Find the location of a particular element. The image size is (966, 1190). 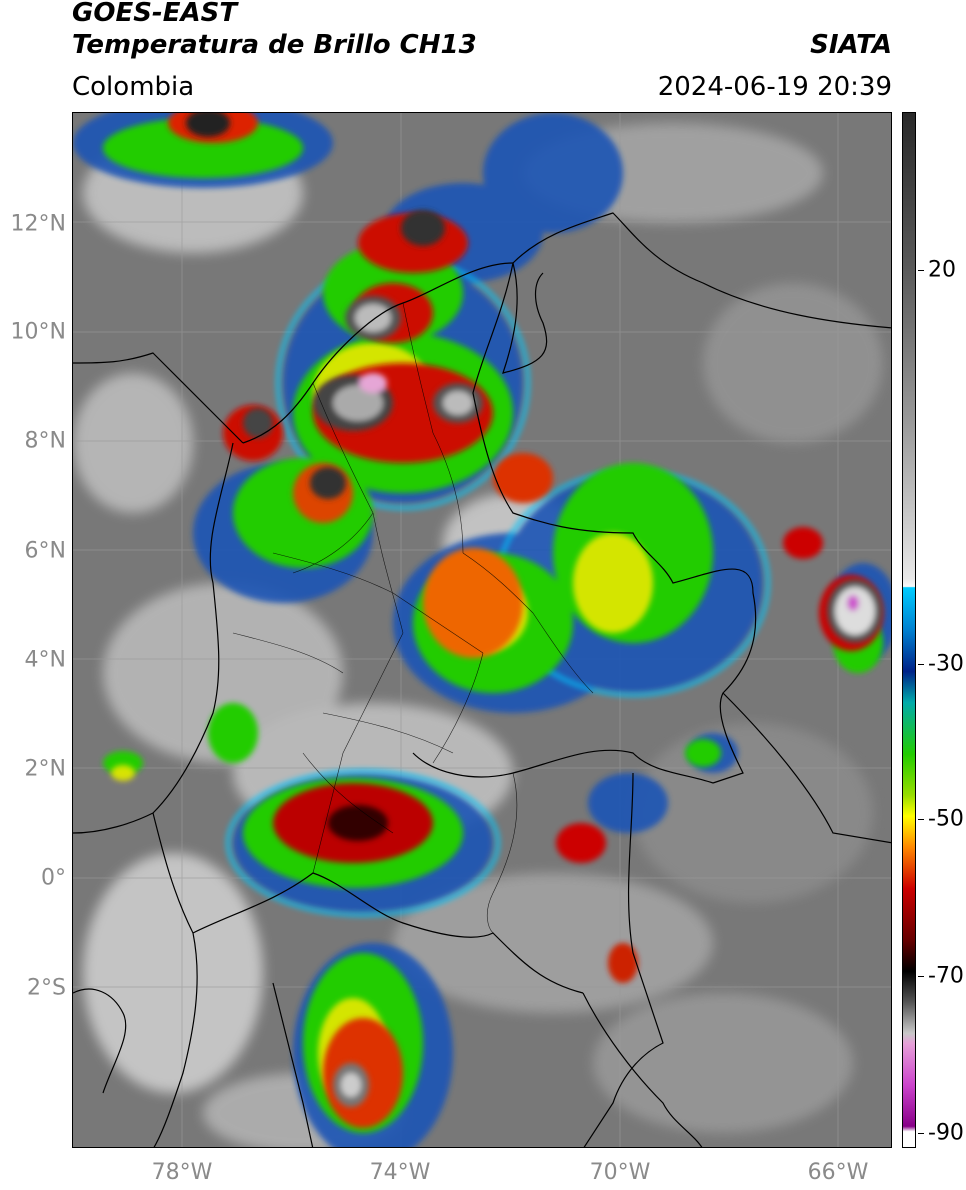

colorbar-tick-minus50 is located at coordinates (921, 819).